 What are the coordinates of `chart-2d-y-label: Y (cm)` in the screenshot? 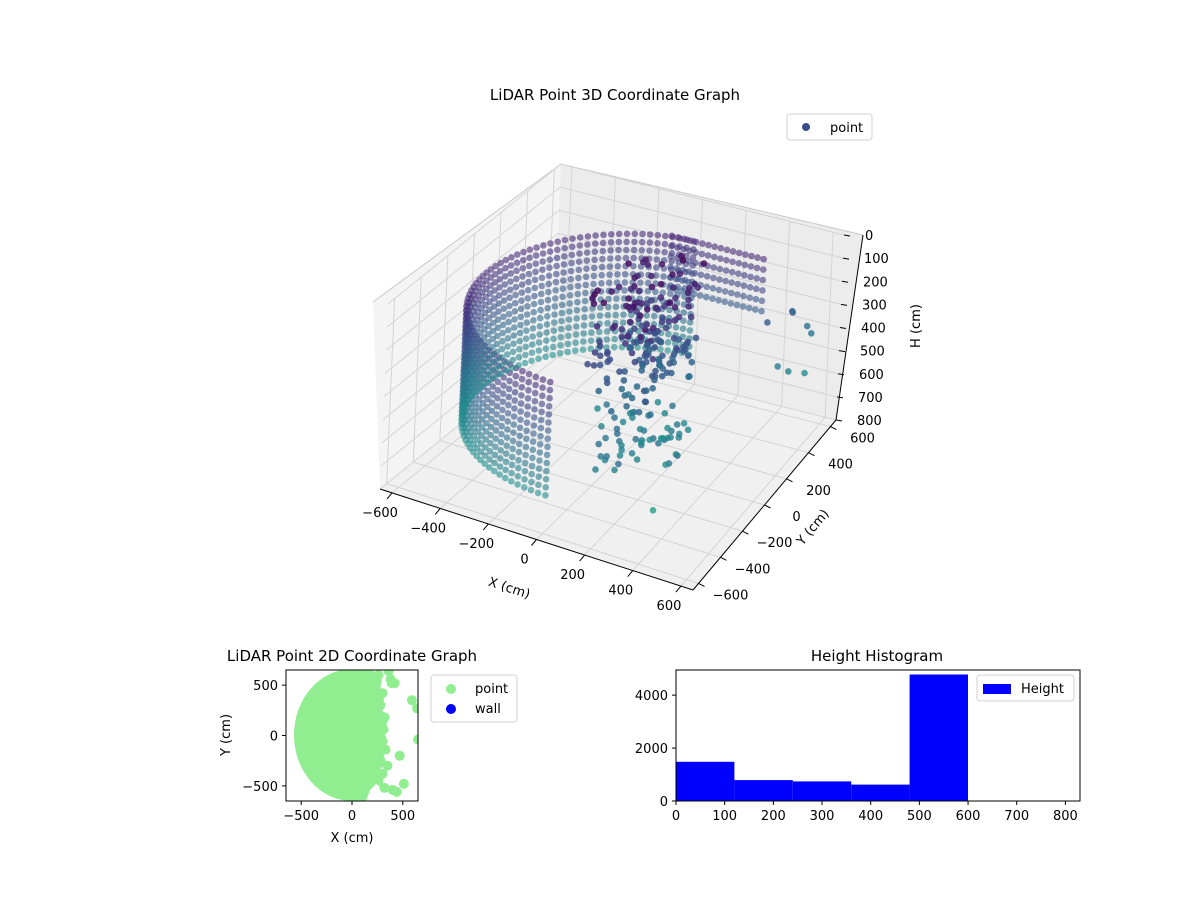 It's located at (226, 735).